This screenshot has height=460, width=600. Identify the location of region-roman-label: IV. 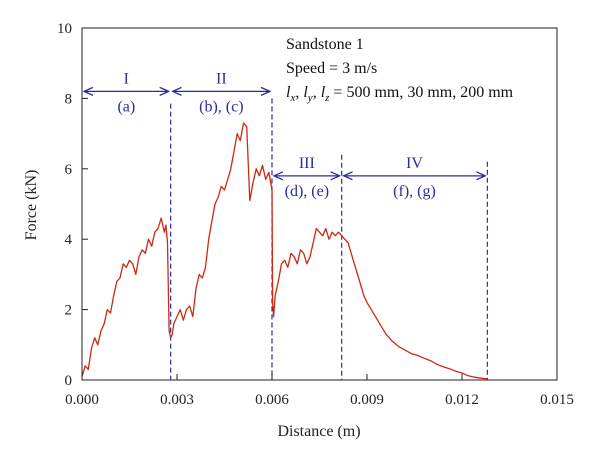
(414, 163).